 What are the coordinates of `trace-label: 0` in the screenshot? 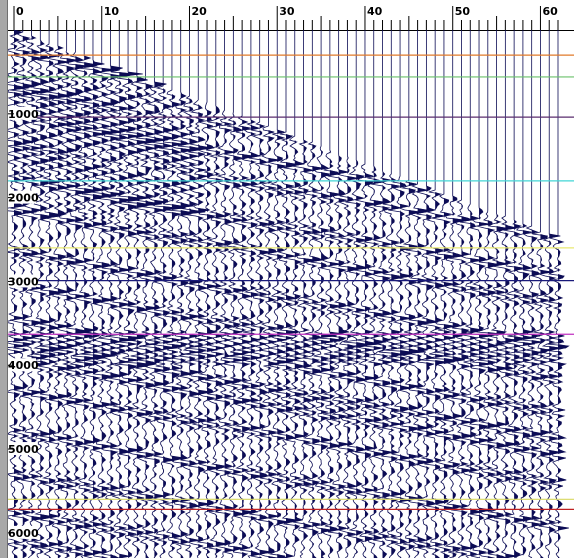 It's located at (20, 11).